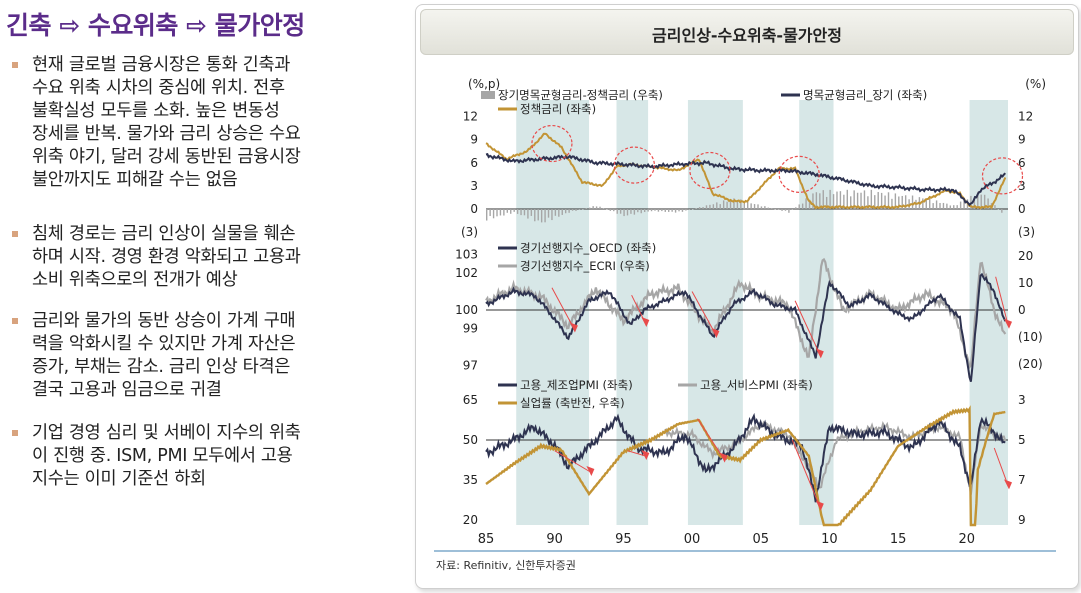 Image resolution: width=1081 pixels, height=593 pixels. What do you see at coordinates (746, 180) in the screenshot?
I see `series-long-rate` at bounding box center [746, 180].